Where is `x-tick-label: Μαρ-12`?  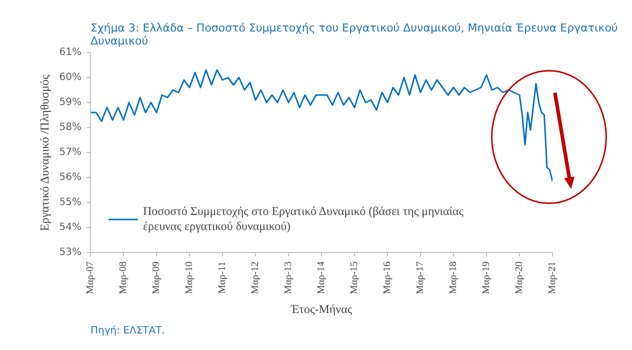
x-tick-label: Μαρ-12 is located at coordinates (255, 278).